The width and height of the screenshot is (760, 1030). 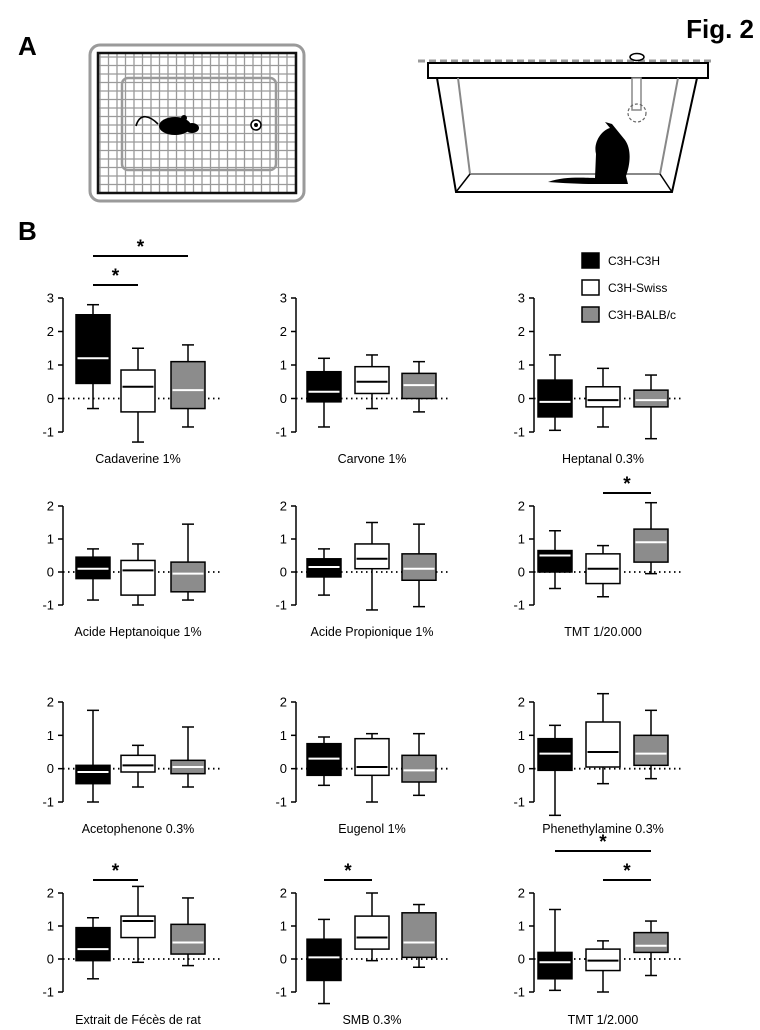 I want to click on cage-side-view-illustration, so click(x=565, y=122).